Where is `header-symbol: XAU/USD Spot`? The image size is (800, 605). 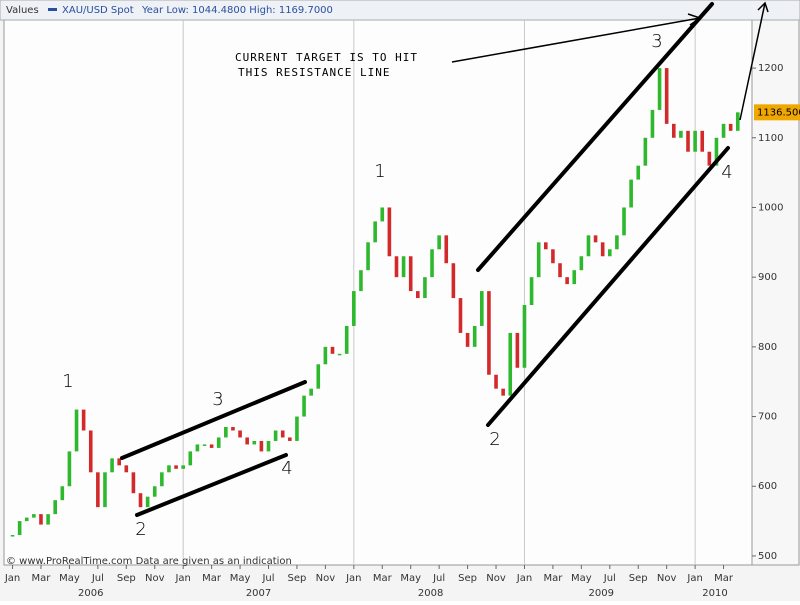 header-symbol: XAU/USD Spot is located at coordinates (98, 10).